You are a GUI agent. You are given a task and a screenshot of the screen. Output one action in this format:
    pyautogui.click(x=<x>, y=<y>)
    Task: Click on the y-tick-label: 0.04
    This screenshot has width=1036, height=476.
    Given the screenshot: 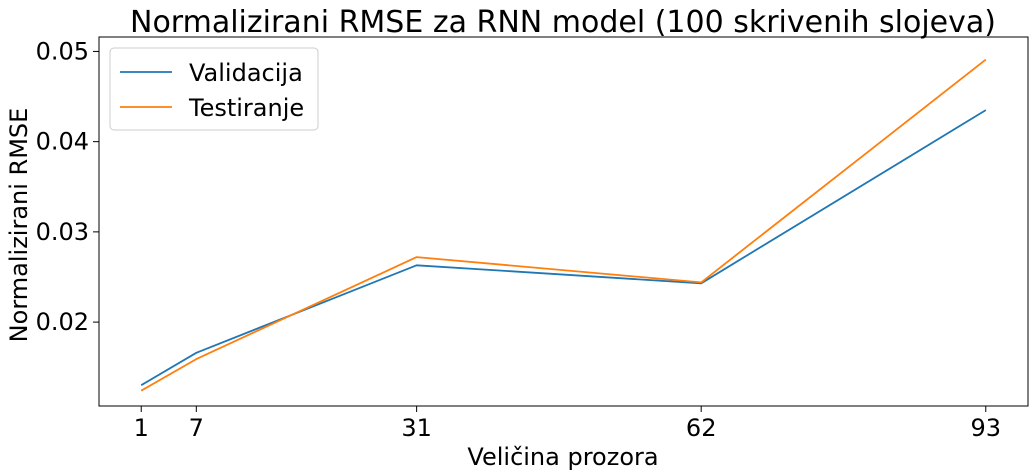 What is the action you would take?
    pyautogui.click(x=62, y=142)
    